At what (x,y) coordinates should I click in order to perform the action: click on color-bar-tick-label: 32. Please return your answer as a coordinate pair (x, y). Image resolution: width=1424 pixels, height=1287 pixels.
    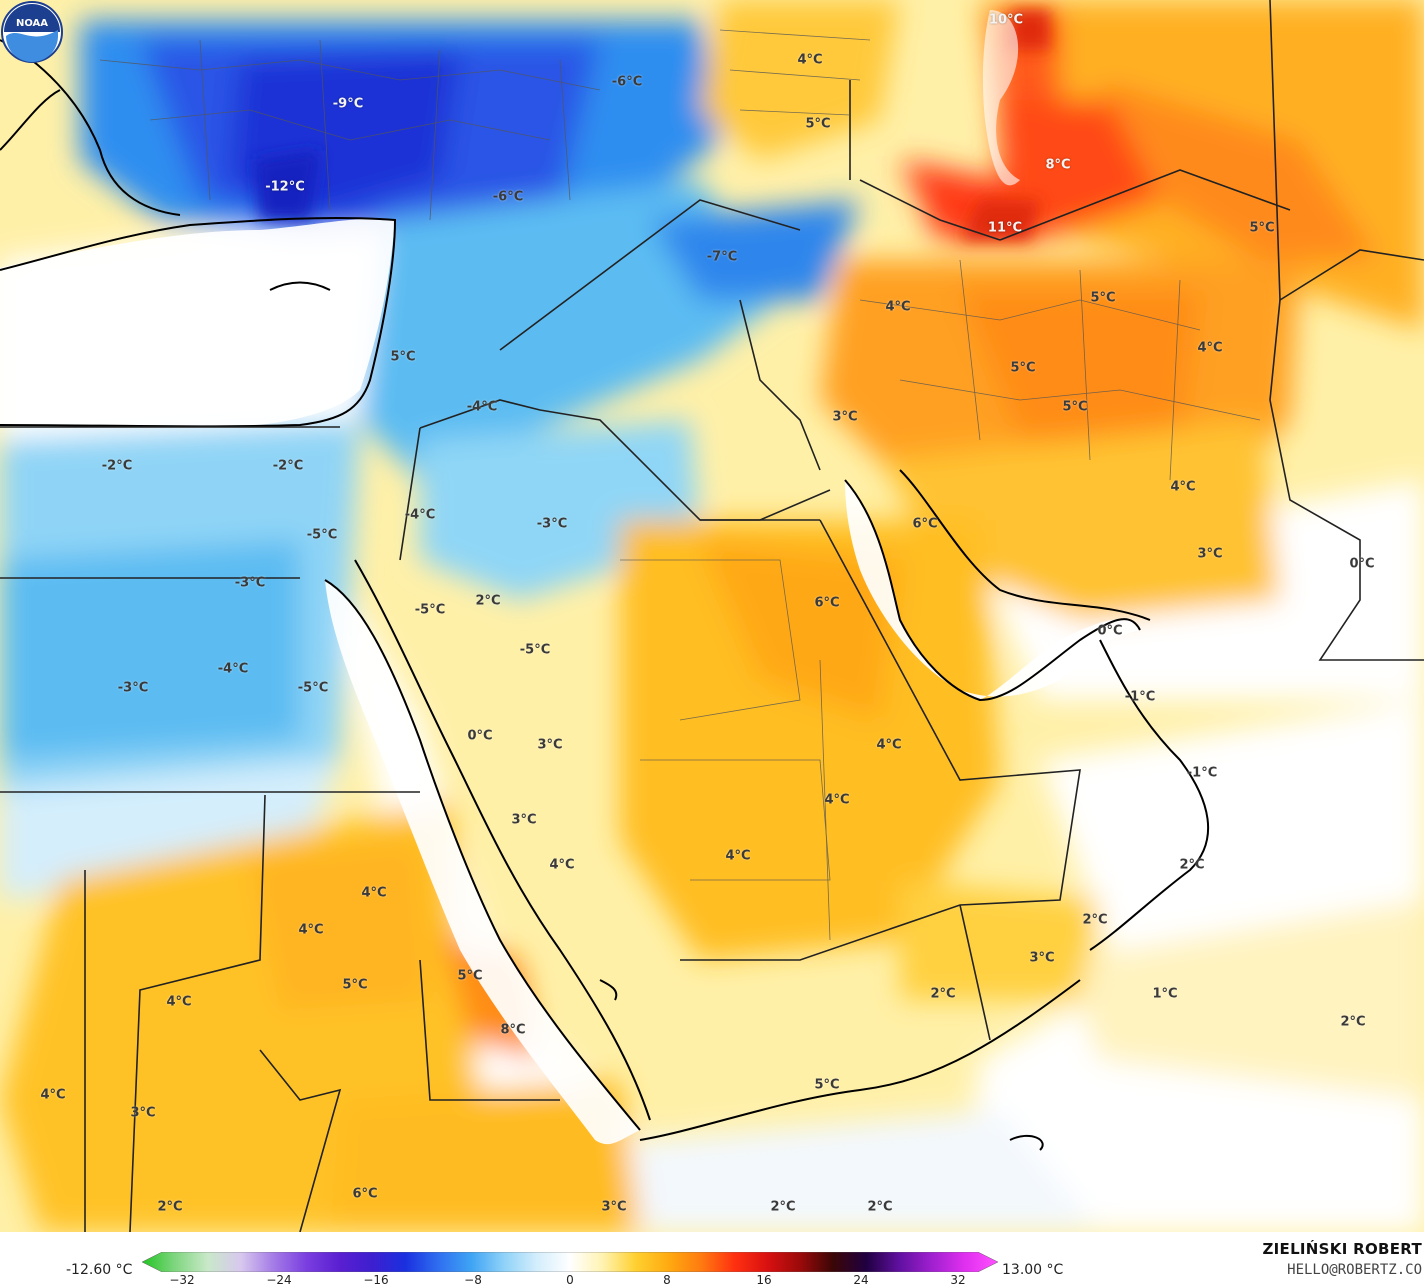
    Looking at the image, I should click on (958, 1280).